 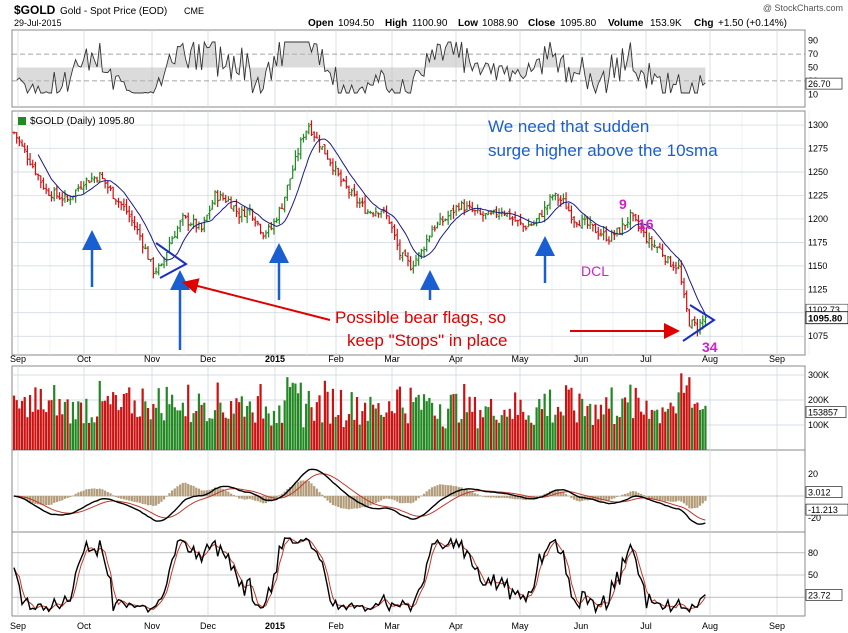 What do you see at coordinates (359, 496) in the screenshot?
I see `macd-series` at bounding box center [359, 496].